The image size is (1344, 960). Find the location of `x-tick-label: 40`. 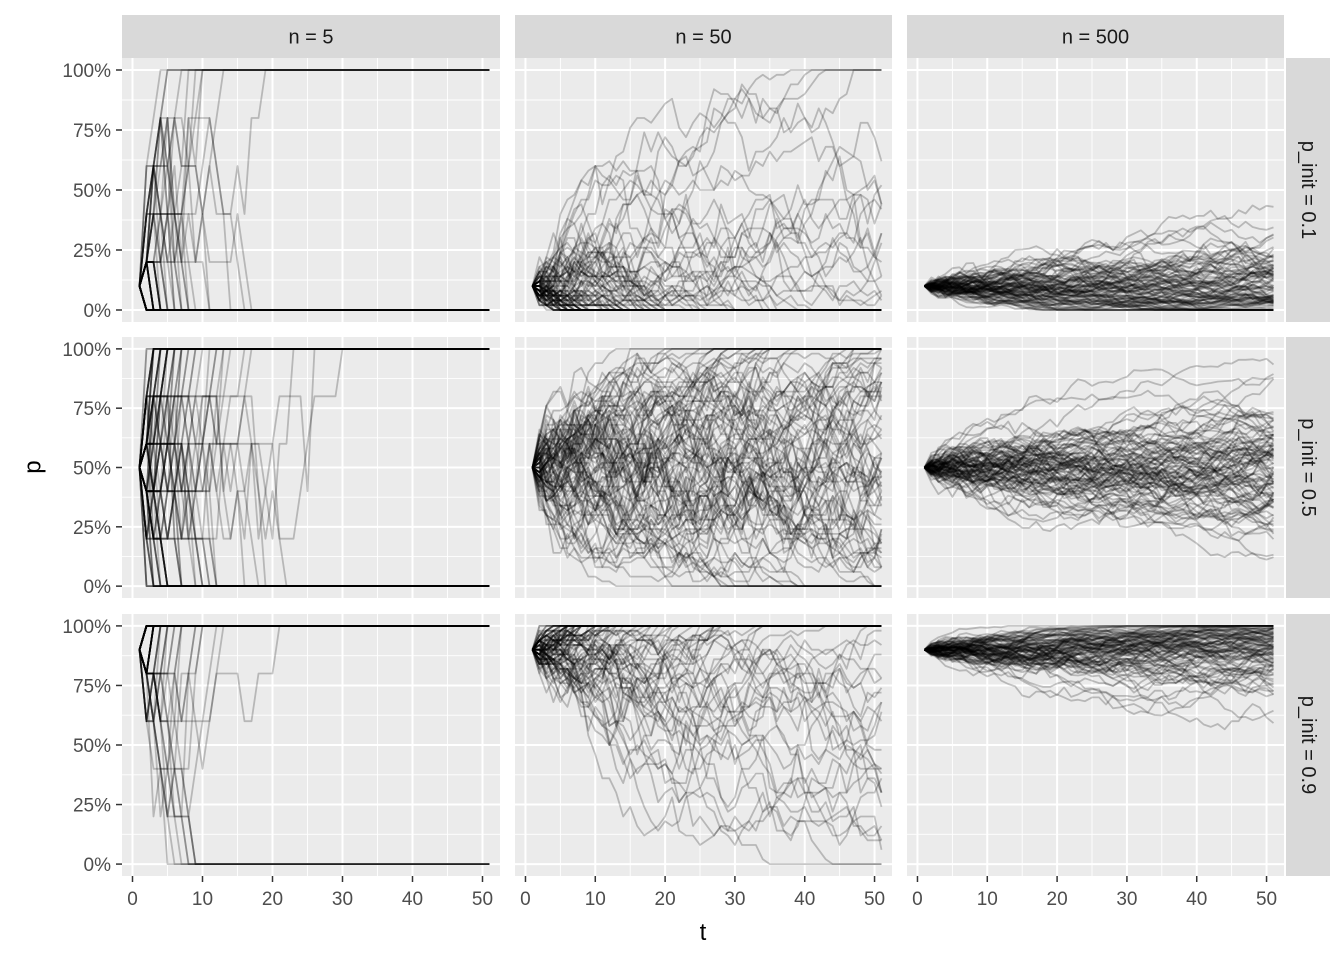

x-tick-label: 40 is located at coordinates (412, 899).